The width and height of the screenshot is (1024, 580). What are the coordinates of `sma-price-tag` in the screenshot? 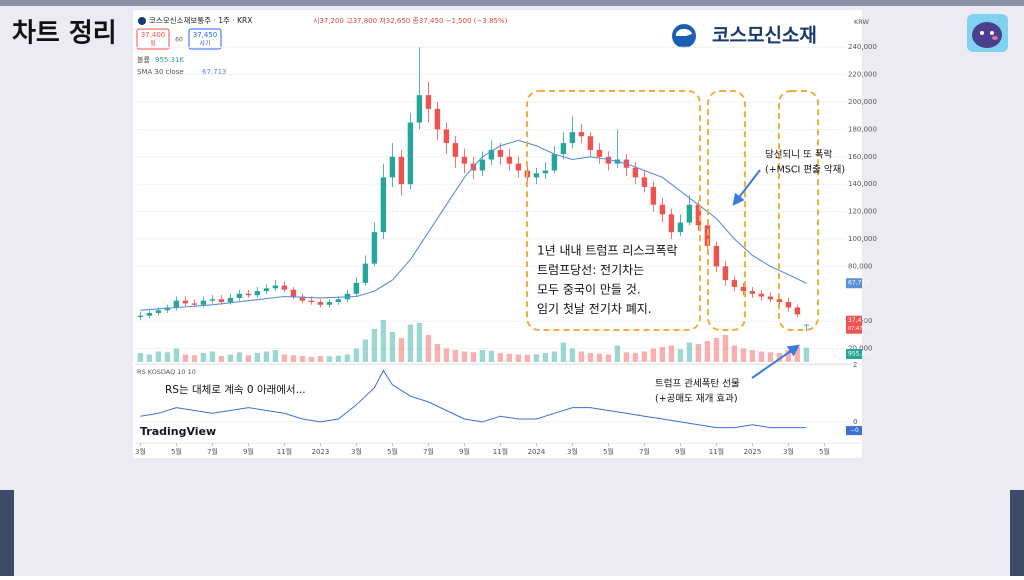 It's located at (854, 283).